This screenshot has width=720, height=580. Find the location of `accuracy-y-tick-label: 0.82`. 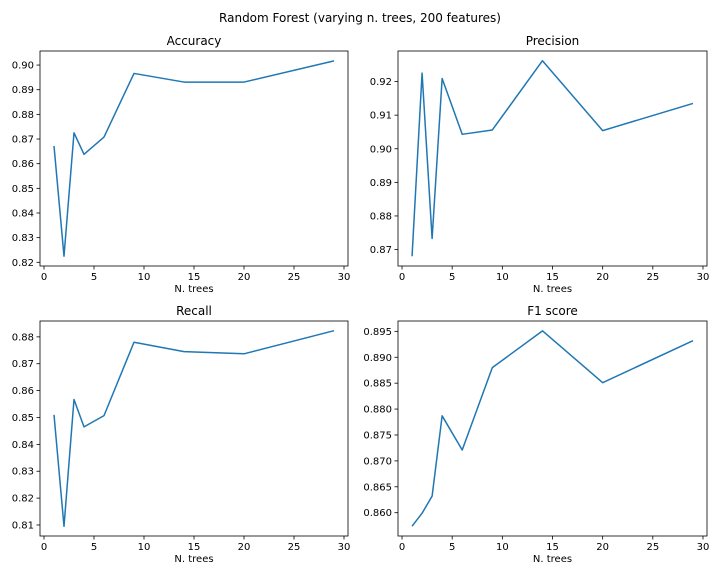

accuracy-y-tick-label: 0.82 is located at coordinates (23, 263).